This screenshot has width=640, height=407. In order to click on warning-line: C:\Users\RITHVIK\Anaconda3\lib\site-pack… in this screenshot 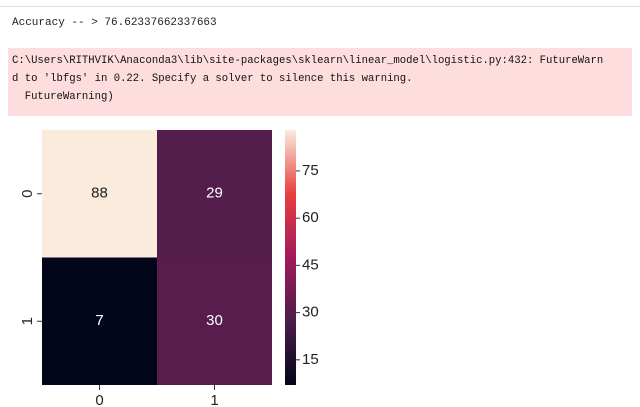, I will do `click(308, 61)`.